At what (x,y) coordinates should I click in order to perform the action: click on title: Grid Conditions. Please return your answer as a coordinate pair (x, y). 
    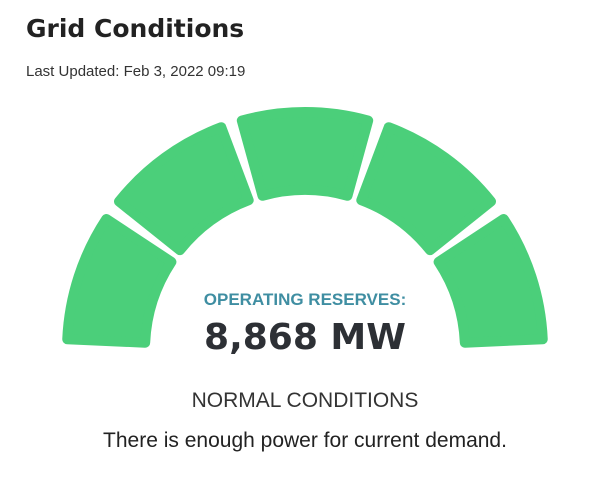
    Looking at the image, I should click on (135, 28).